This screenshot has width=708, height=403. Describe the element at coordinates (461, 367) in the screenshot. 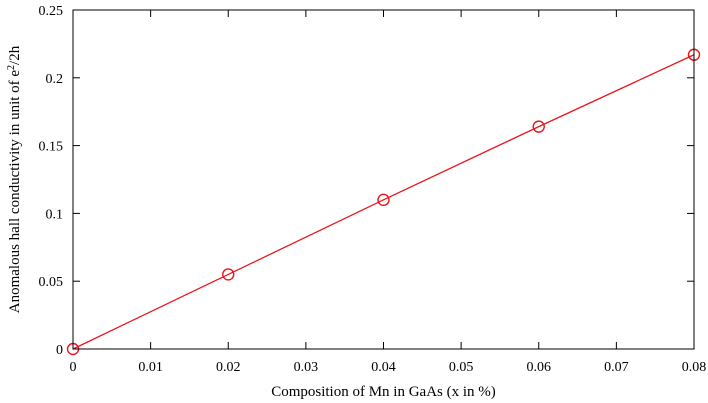

I see `x-tick-label: 0.05` at that location.